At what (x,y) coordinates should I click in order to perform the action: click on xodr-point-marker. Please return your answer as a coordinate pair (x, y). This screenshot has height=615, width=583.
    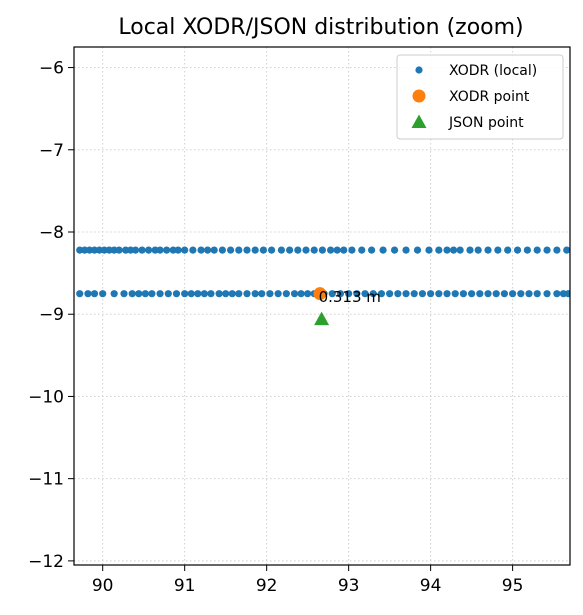
    Looking at the image, I should click on (320, 294).